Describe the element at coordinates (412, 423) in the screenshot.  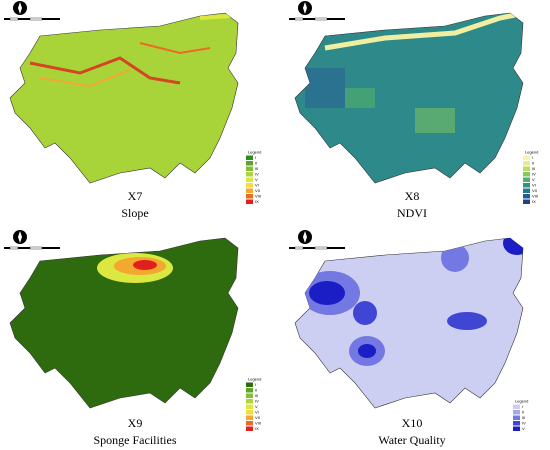
I see `panel-id: X10` at that location.